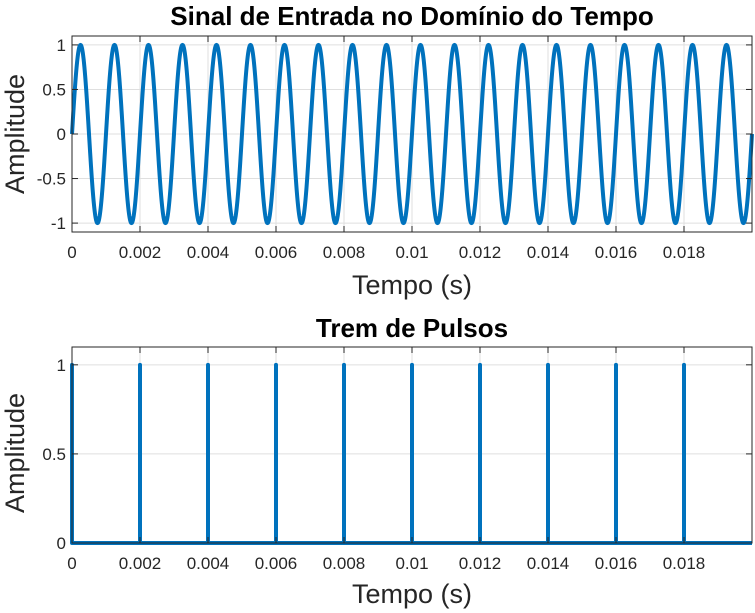 The width and height of the screenshot is (755, 613). What do you see at coordinates (51, 179) in the screenshot?
I see `y-tick-label: -0.5` at bounding box center [51, 179].